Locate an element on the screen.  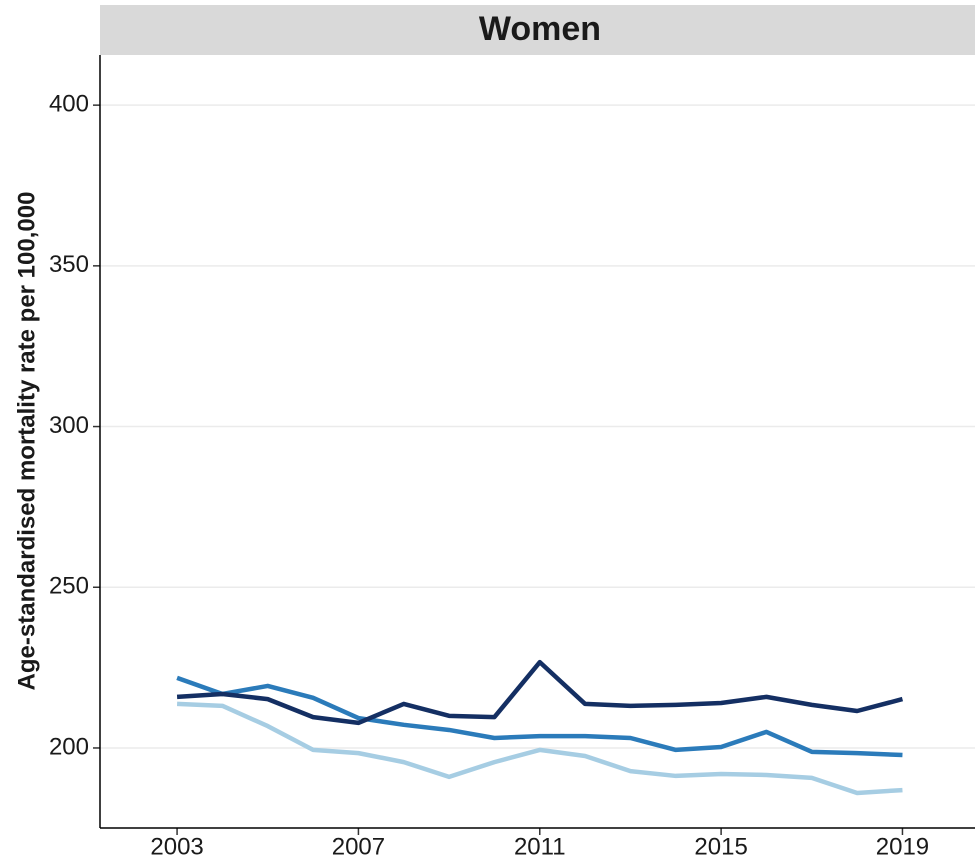
facet-strip is located at coordinates (537, 30).